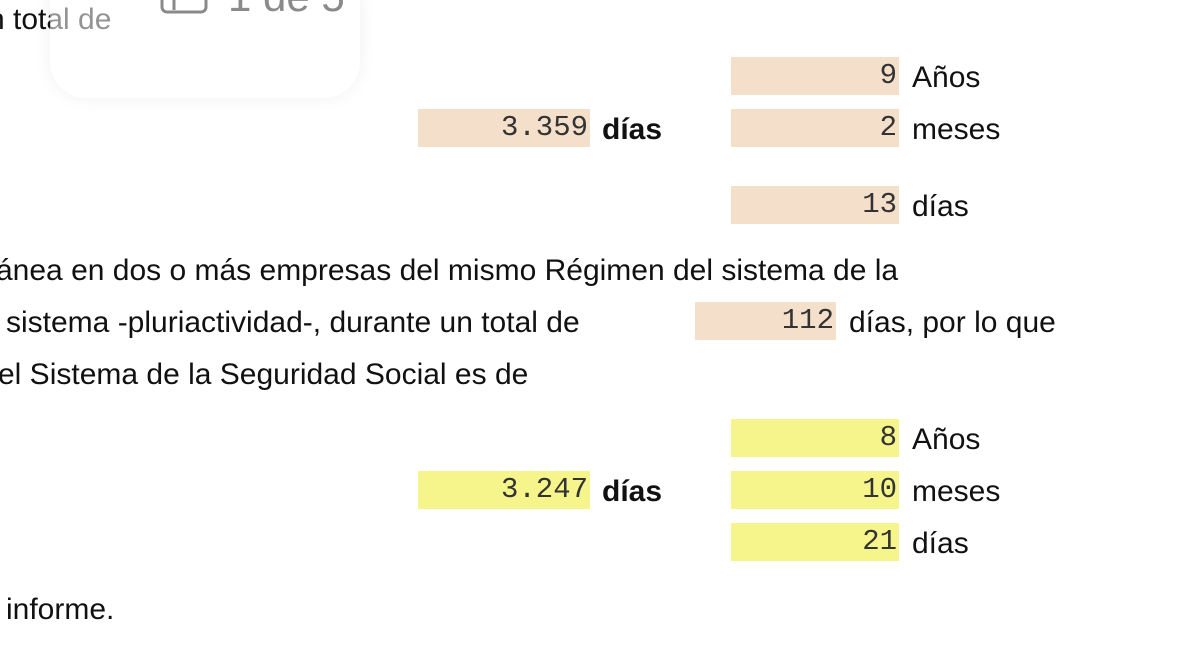 The width and height of the screenshot is (1200, 655). What do you see at coordinates (815, 76) in the screenshot?
I see `years-field-1: 9` at bounding box center [815, 76].